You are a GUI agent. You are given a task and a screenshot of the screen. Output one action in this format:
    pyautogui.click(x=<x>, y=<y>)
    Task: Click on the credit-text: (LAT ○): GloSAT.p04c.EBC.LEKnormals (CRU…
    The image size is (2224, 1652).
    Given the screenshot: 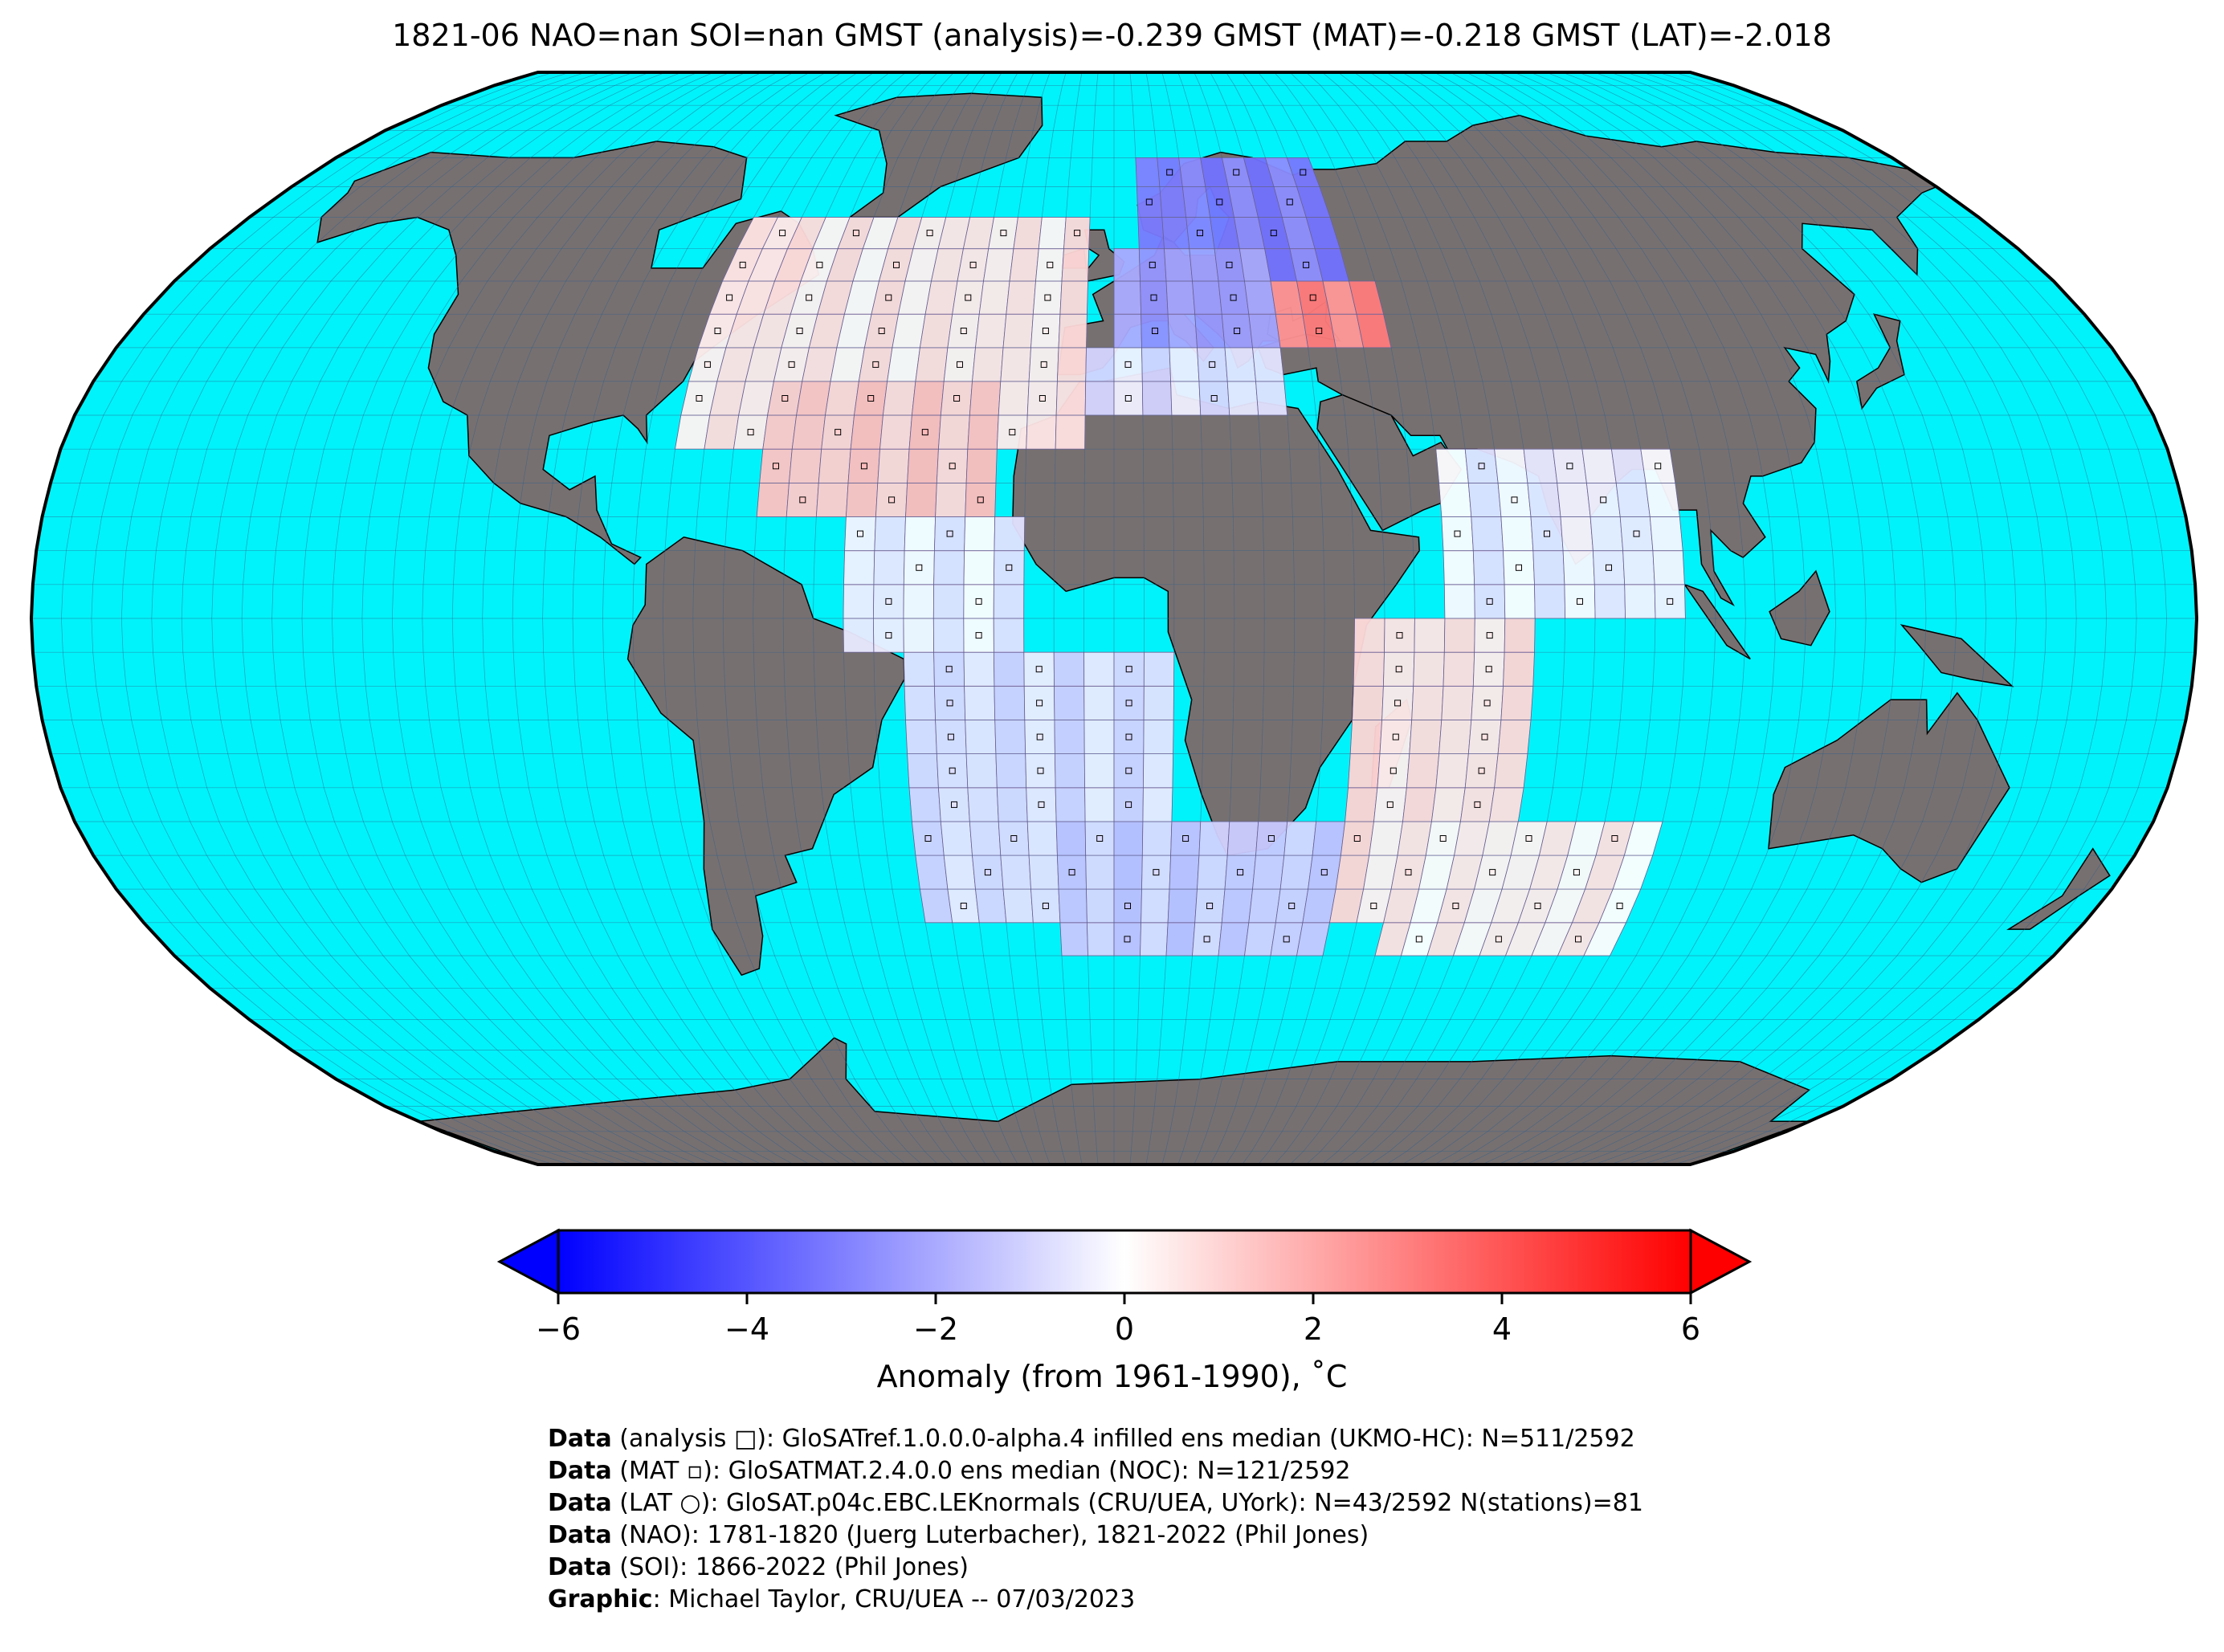 What is the action you would take?
    pyautogui.click(x=1127, y=1503)
    